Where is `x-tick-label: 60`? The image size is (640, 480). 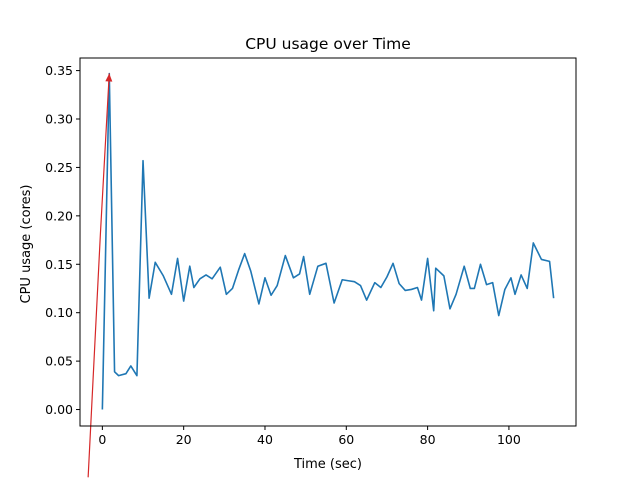 x-tick-label: 60 is located at coordinates (346, 439).